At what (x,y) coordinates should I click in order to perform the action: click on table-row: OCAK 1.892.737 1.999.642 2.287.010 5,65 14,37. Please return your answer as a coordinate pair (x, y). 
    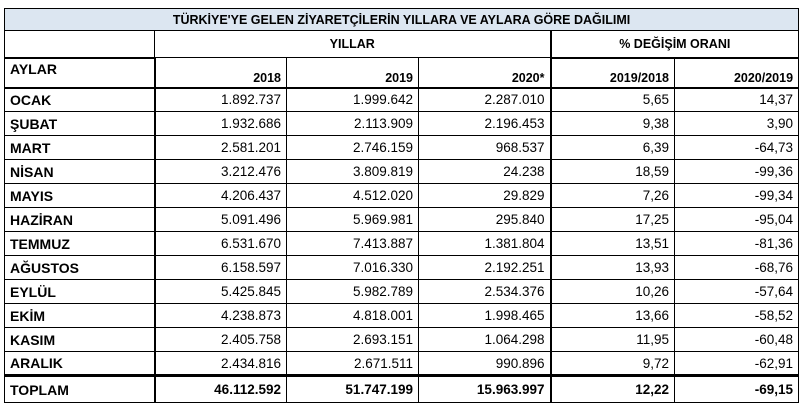
    Looking at the image, I should click on (402, 99).